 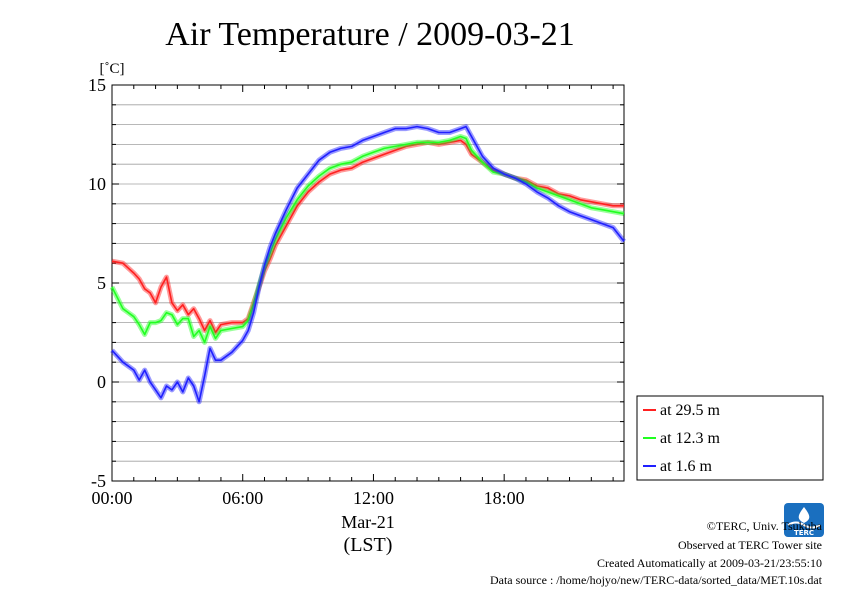 I want to click on legend-label: at 29.5 m, so click(x=690, y=410).